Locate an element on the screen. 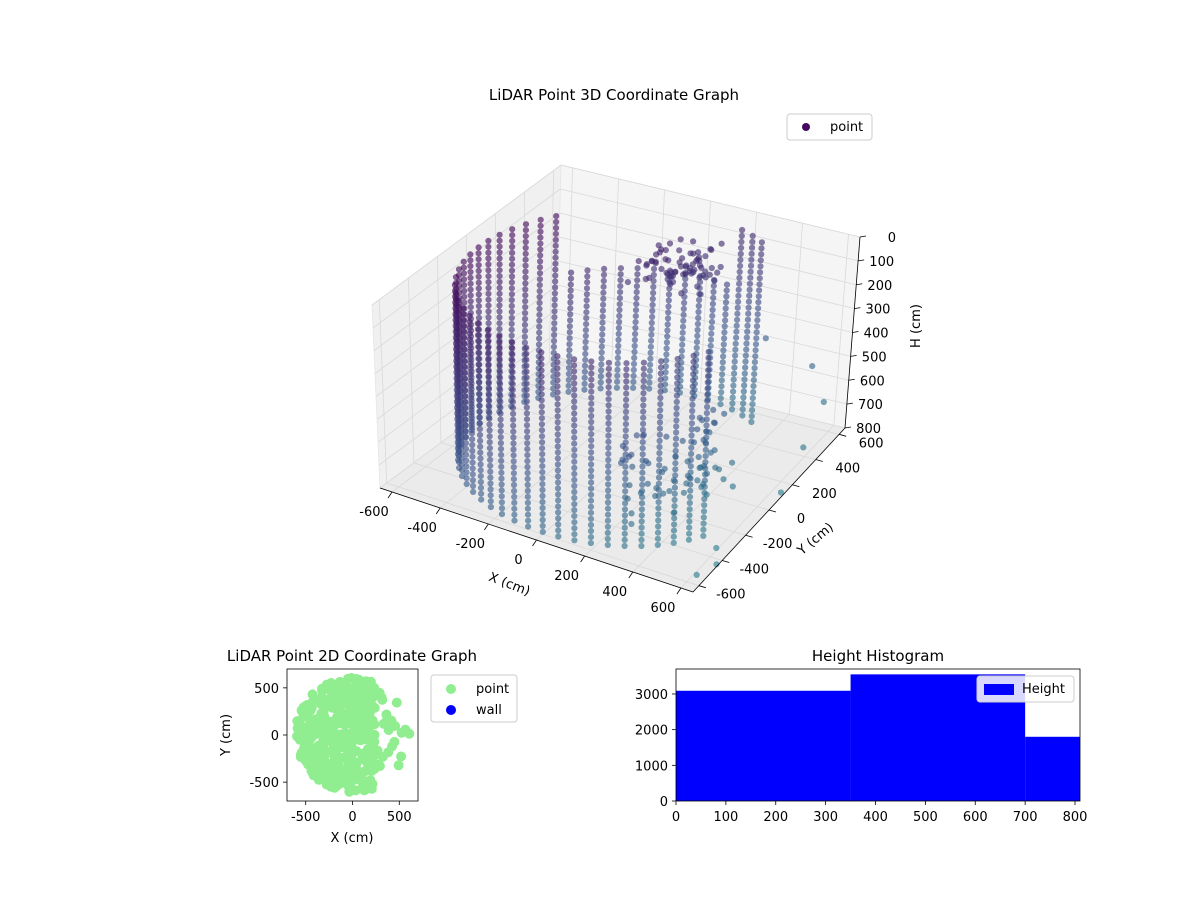 Image resolution: width=1200 pixels, height=900 pixels. chart-2d-x-tick-label: -500 is located at coordinates (306, 817).